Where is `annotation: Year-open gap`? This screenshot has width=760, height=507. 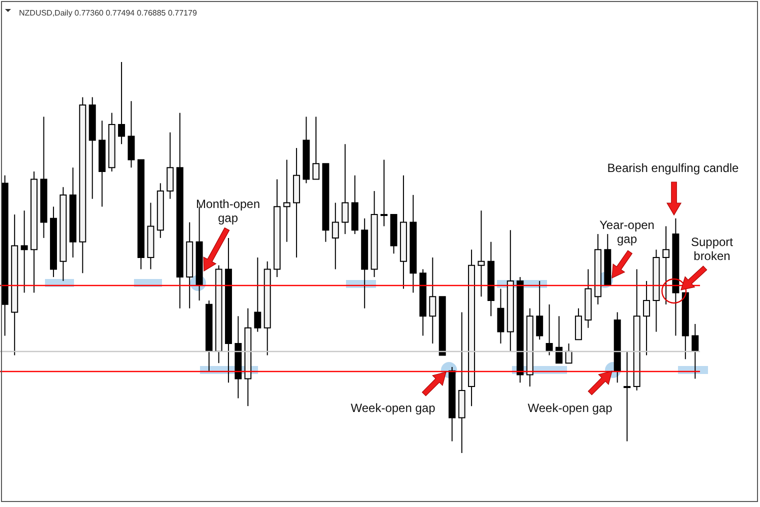 annotation: Year-open gap is located at coordinates (627, 232).